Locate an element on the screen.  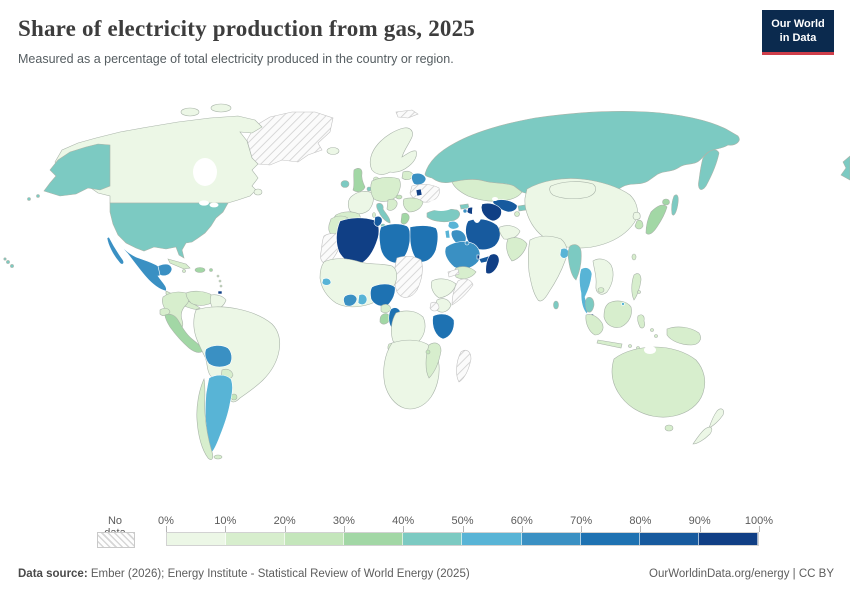
region-scandinavia is located at coordinates (393, 151).